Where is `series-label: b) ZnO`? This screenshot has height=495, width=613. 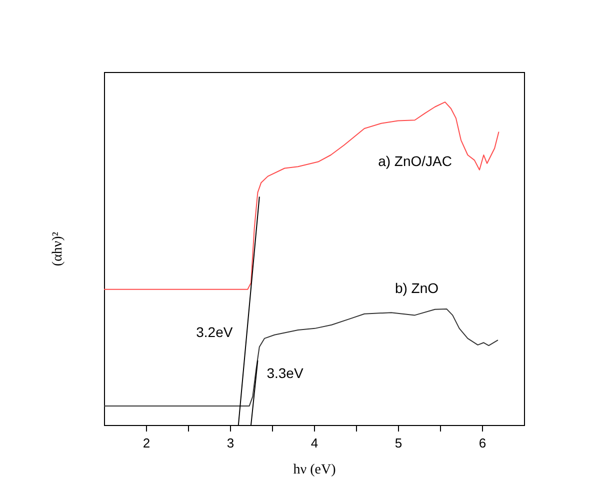
series-label: b) ZnO is located at coordinates (416, 288).